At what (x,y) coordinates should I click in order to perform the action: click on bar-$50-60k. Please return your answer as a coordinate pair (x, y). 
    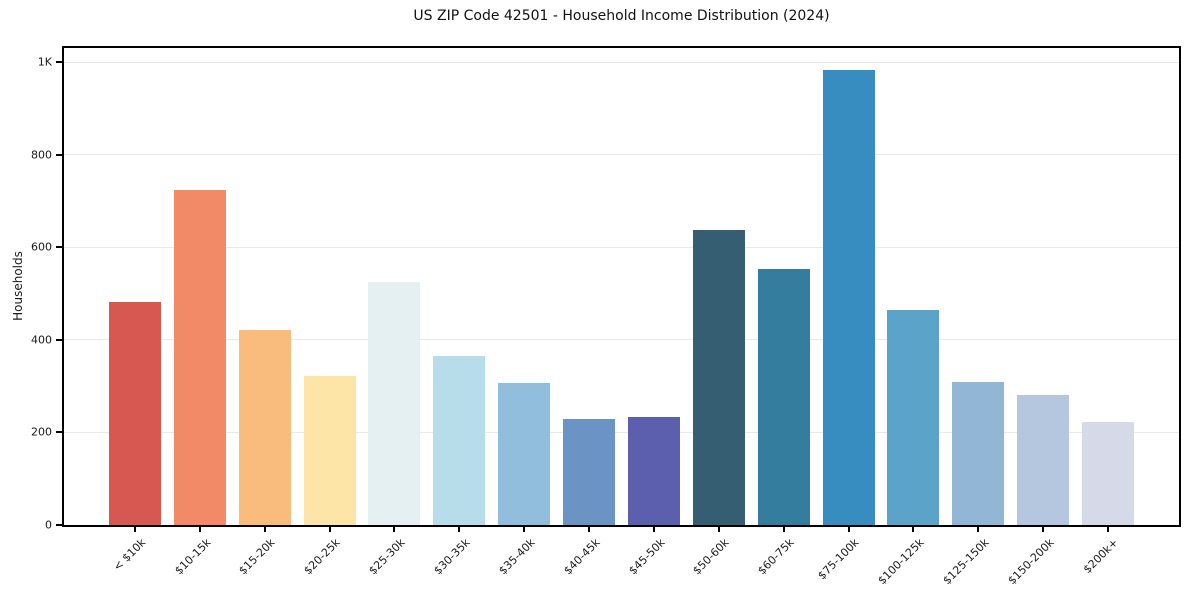
    Looking at the image, I should click on (718, 377).